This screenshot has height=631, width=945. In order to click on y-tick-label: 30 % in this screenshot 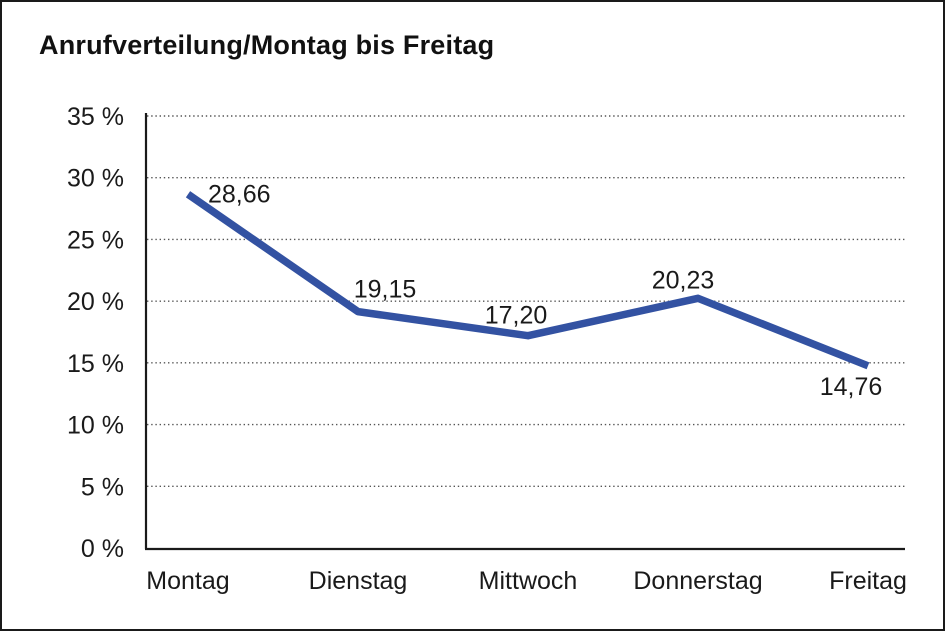, I will do `click(95, 179)`.